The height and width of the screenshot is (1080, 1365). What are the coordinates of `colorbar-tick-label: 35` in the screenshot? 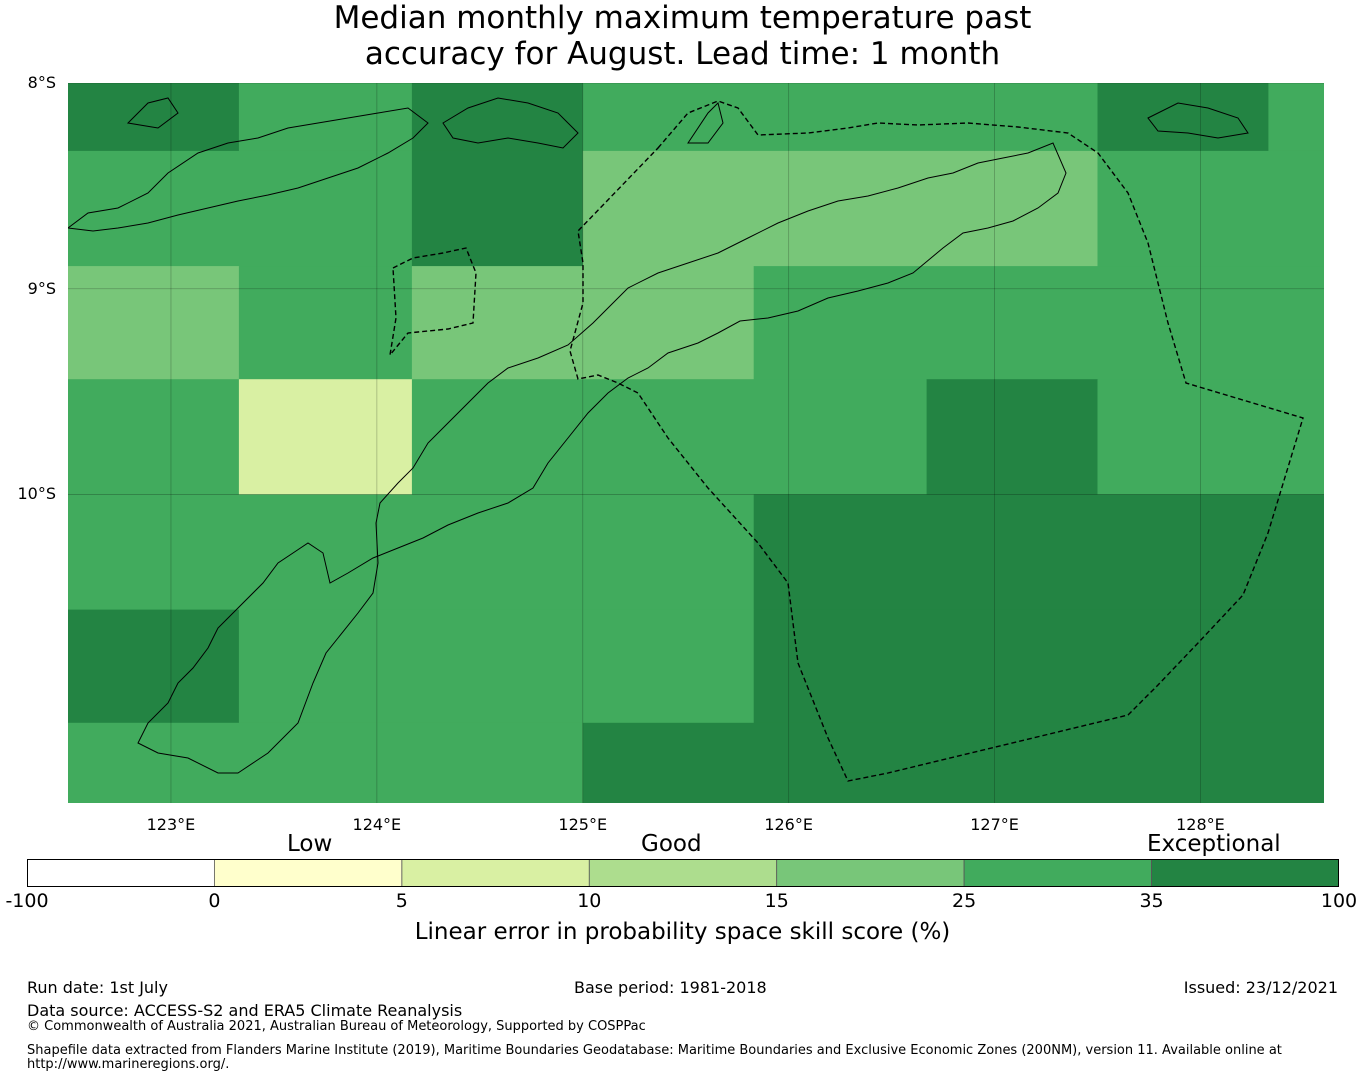 It's located at (1151, 901).